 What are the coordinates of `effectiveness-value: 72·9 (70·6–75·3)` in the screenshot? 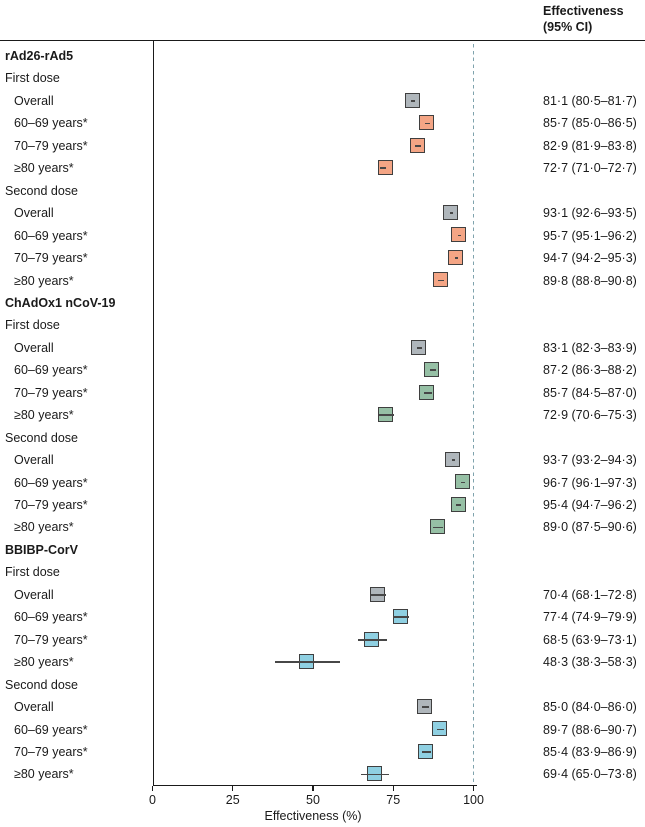 It's located at (590, 415).